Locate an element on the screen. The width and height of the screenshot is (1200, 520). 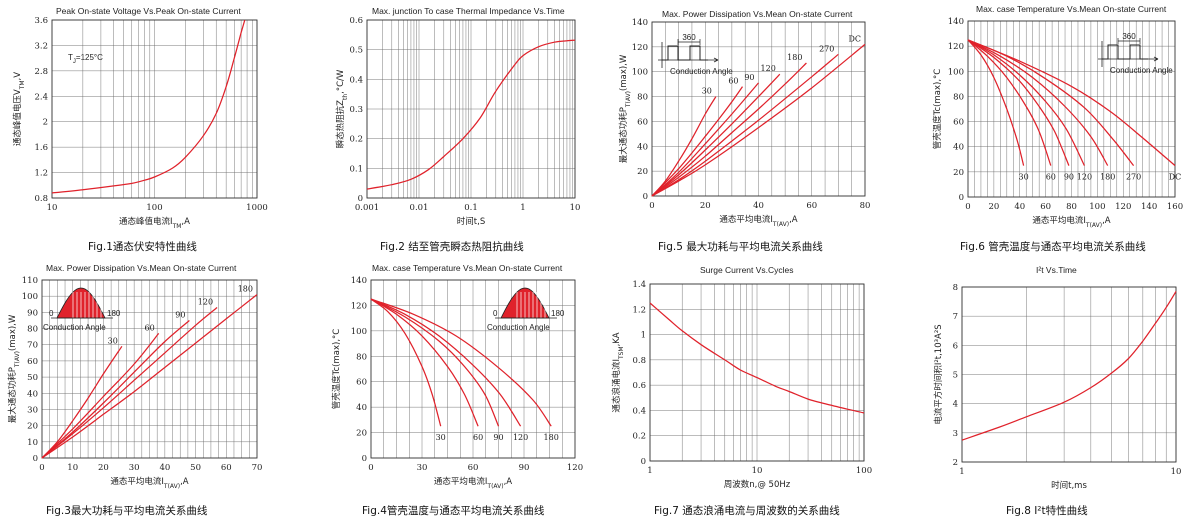
y-tick-label: 4 is located at coordinates (955, 405).